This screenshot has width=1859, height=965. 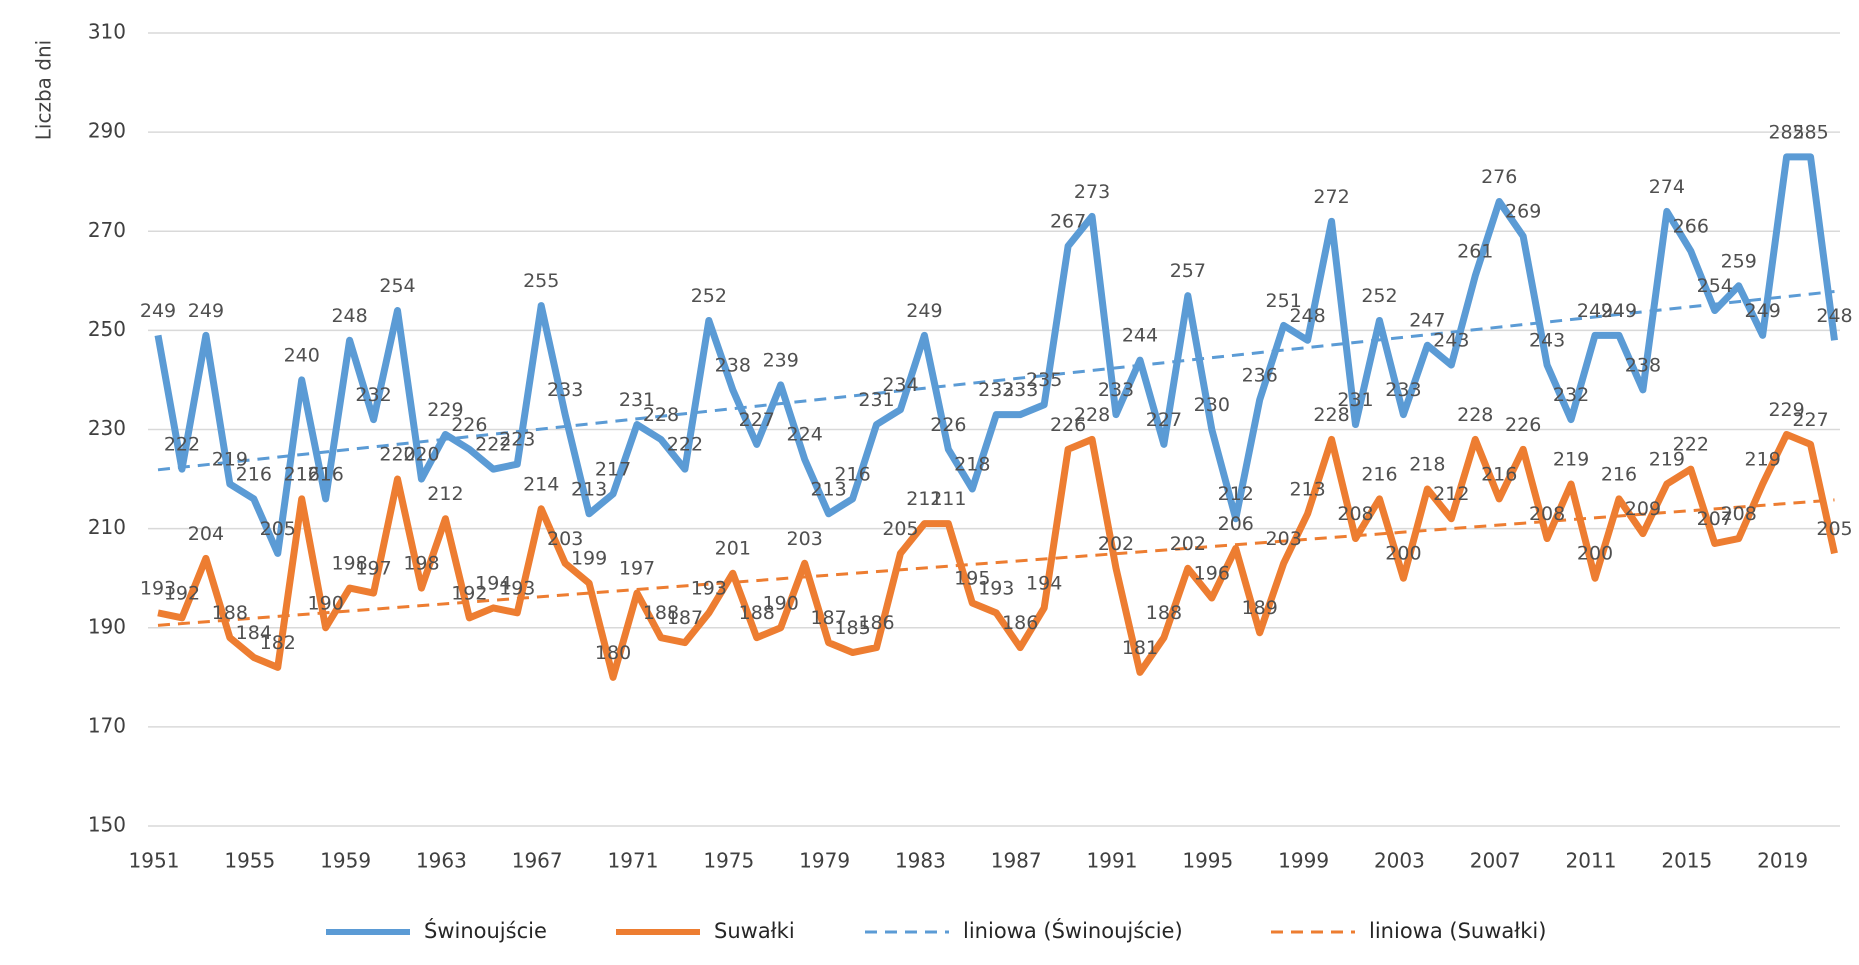 I want to click on data-label: 248, so click(x=349, y=316).